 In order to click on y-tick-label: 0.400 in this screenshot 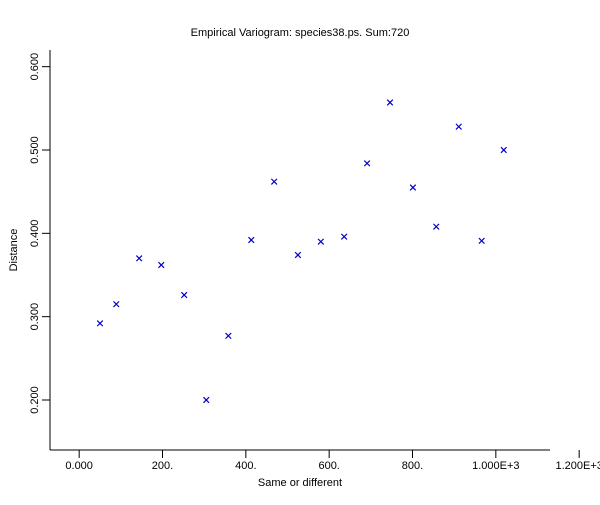, I will do `click(35, 234)`.